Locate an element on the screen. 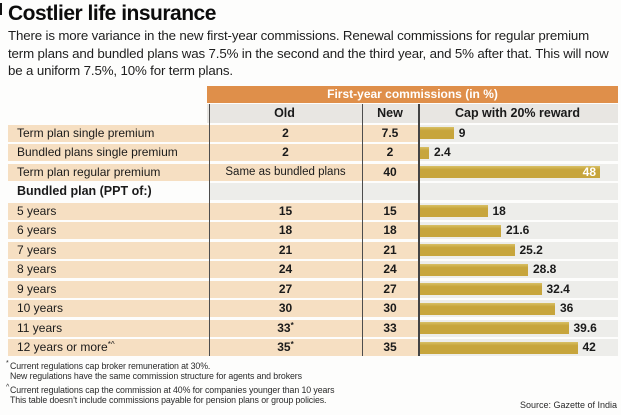 The width and height of the screenshot is (621, 415). cap-value-label: 28.8 is located at coordinates (545, 269).